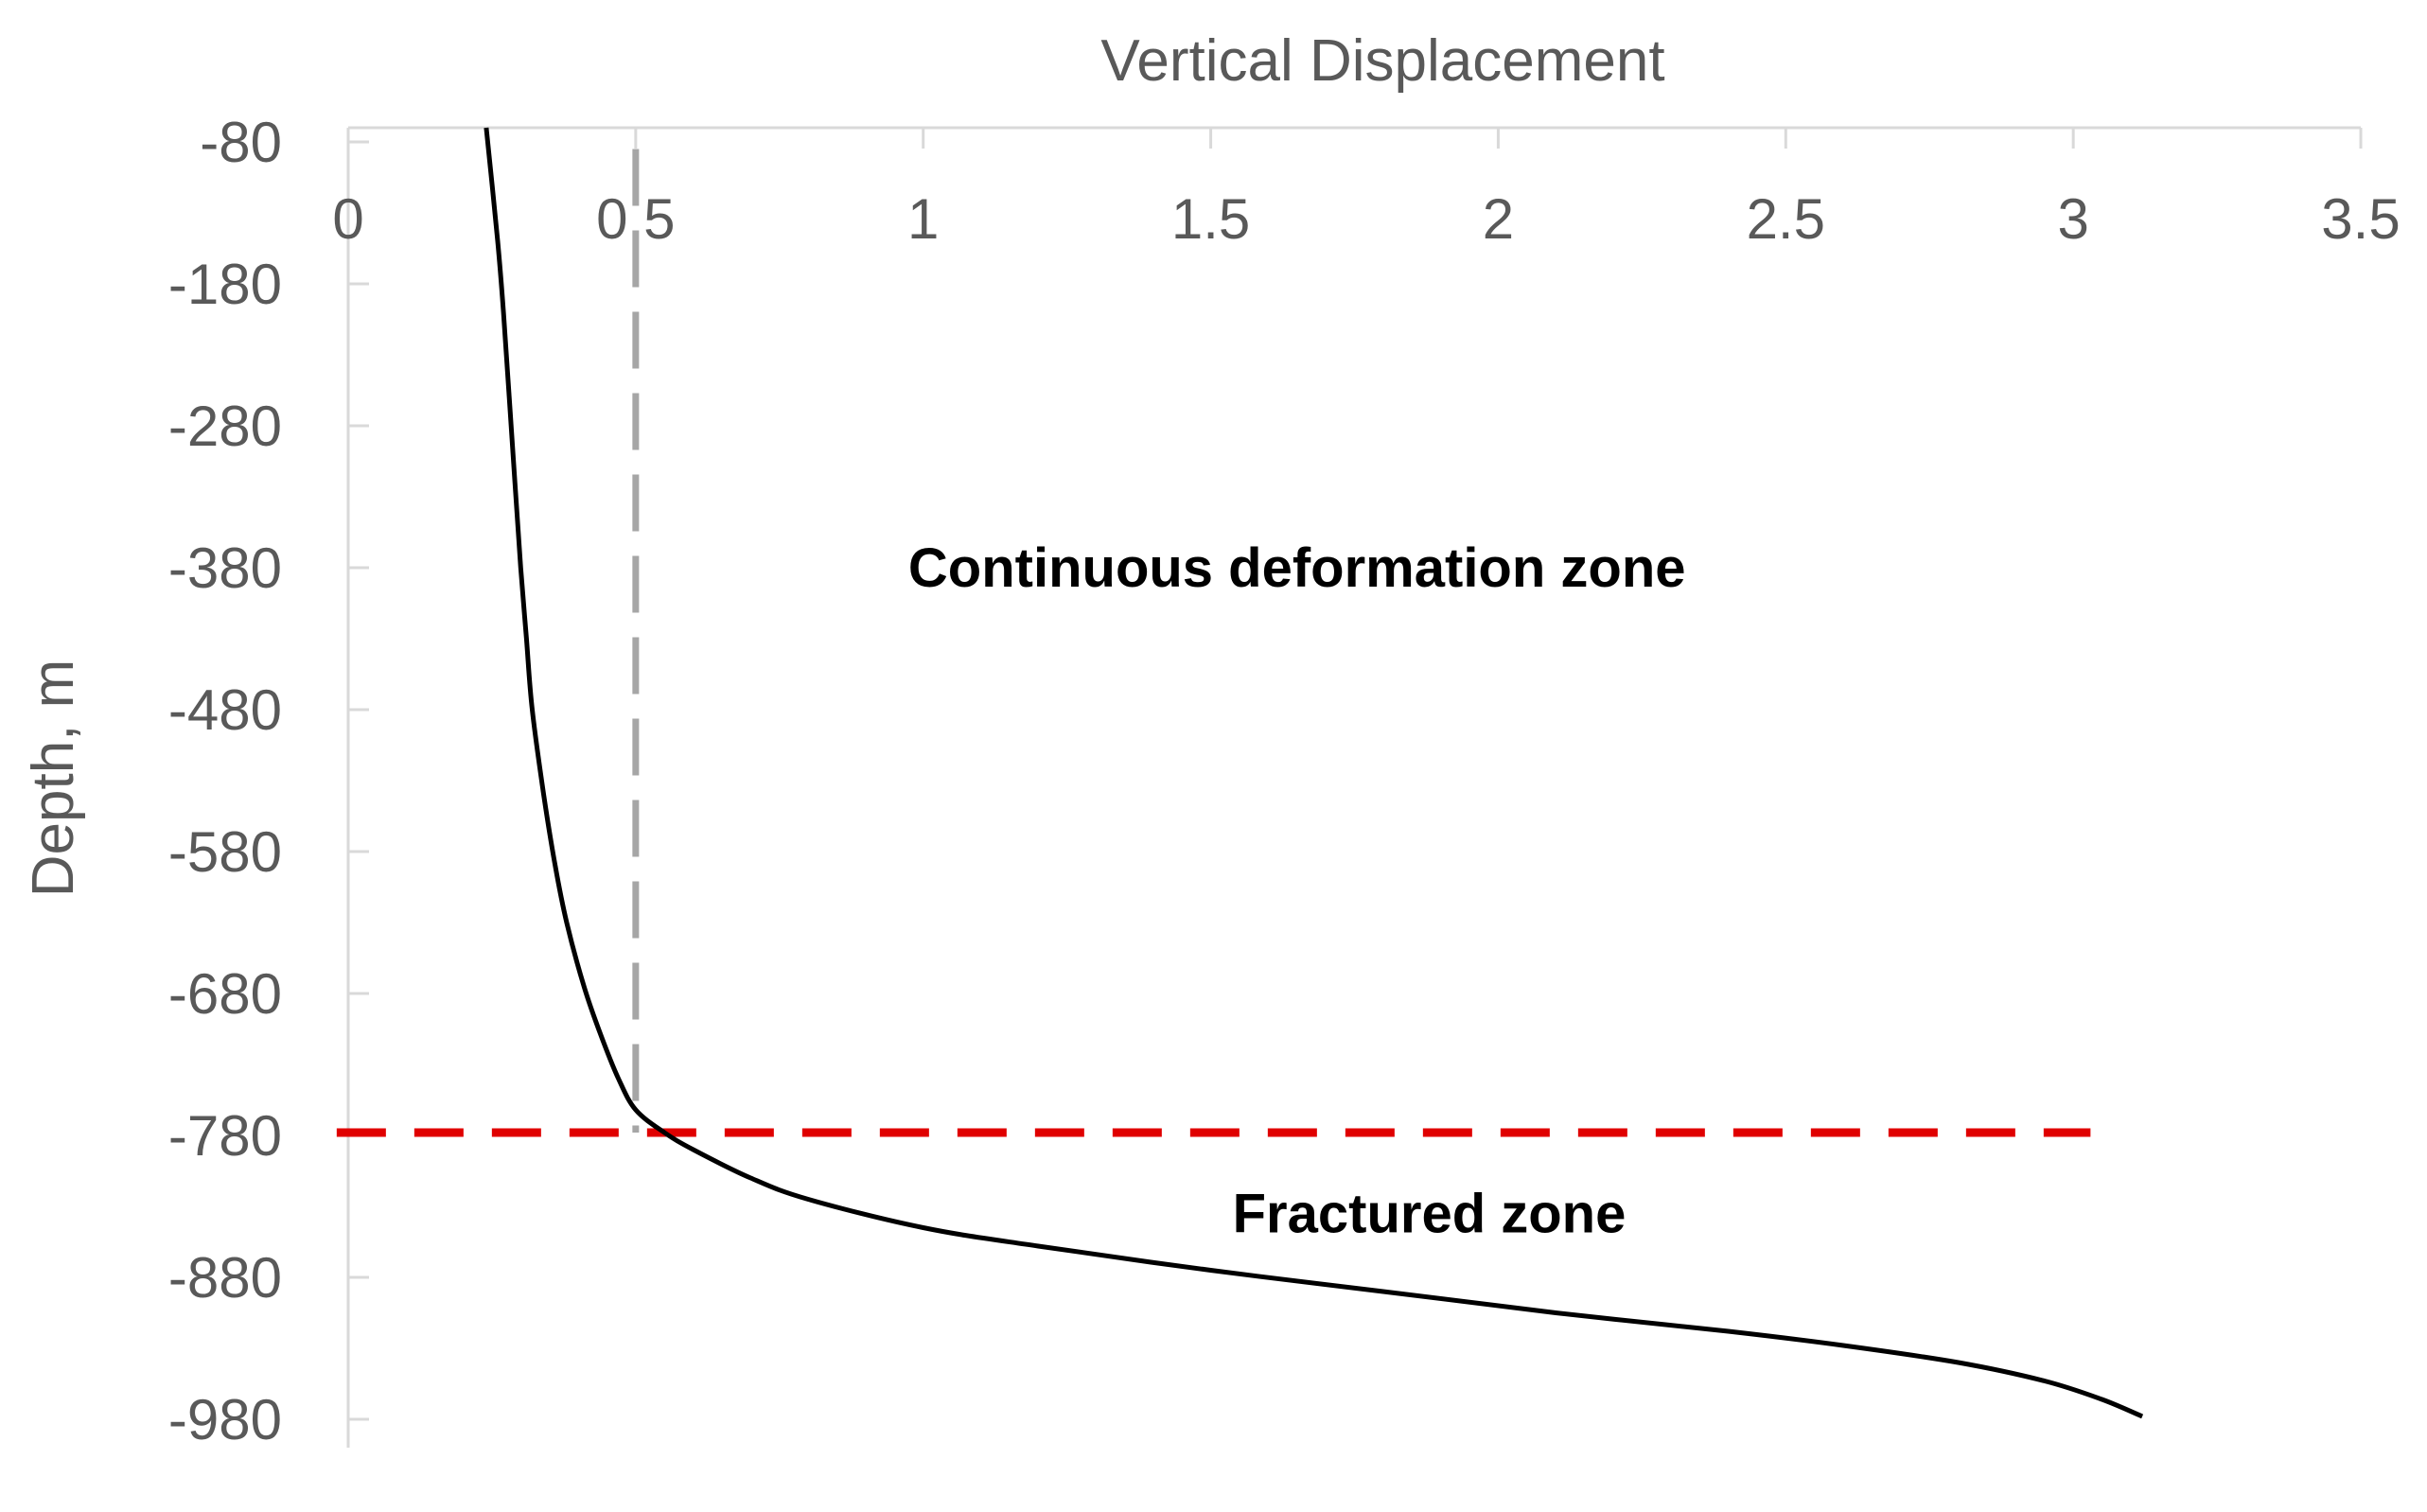  I want to click on x-axis-title: Vertical Displacement, so click(1382, 61).